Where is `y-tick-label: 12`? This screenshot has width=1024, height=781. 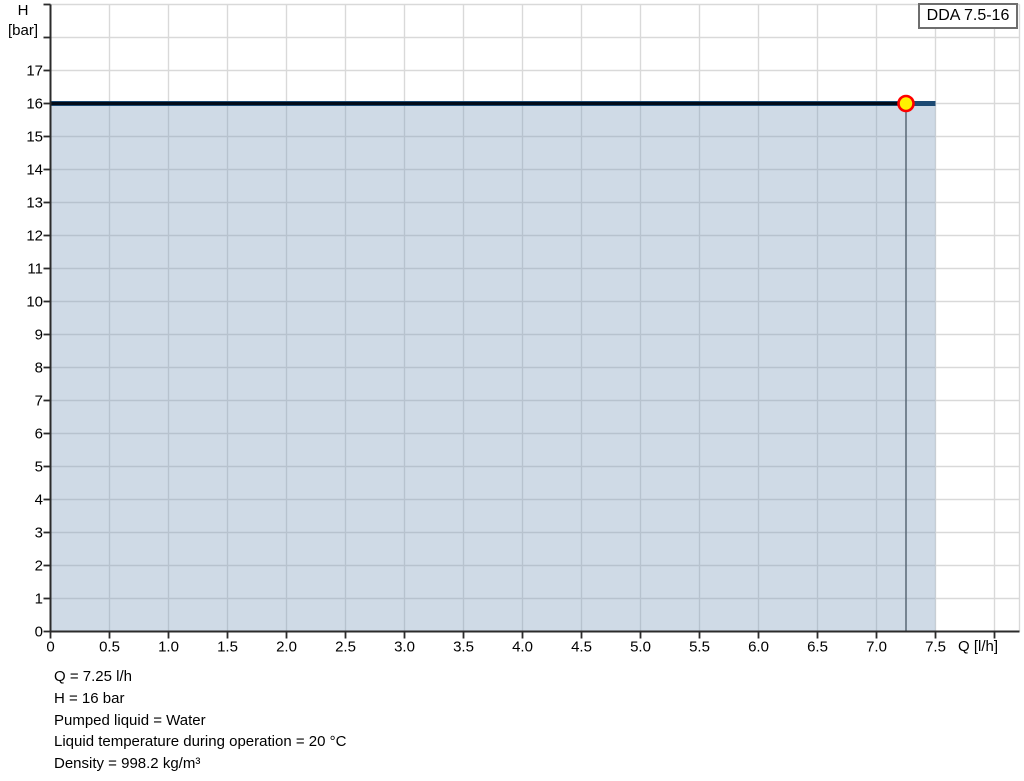
y-tick-label: 12 is located at coordinates (34, 236).